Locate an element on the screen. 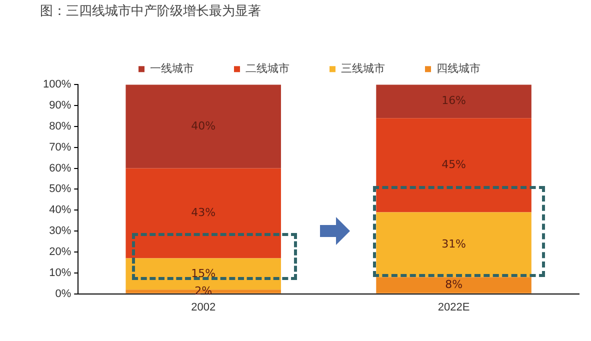 Image resolution: width=591 pixels, height=341 pixels. y-tick-label: 0% is located at coordinates (63, 294).